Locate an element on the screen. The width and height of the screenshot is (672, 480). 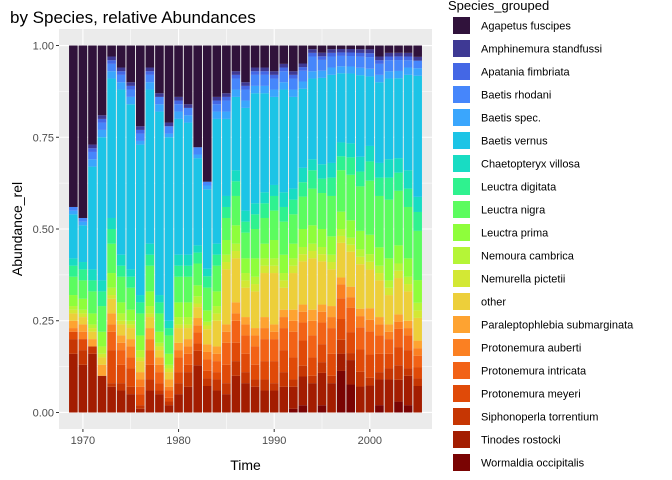
legend-key is located at coordinates (461, 140).